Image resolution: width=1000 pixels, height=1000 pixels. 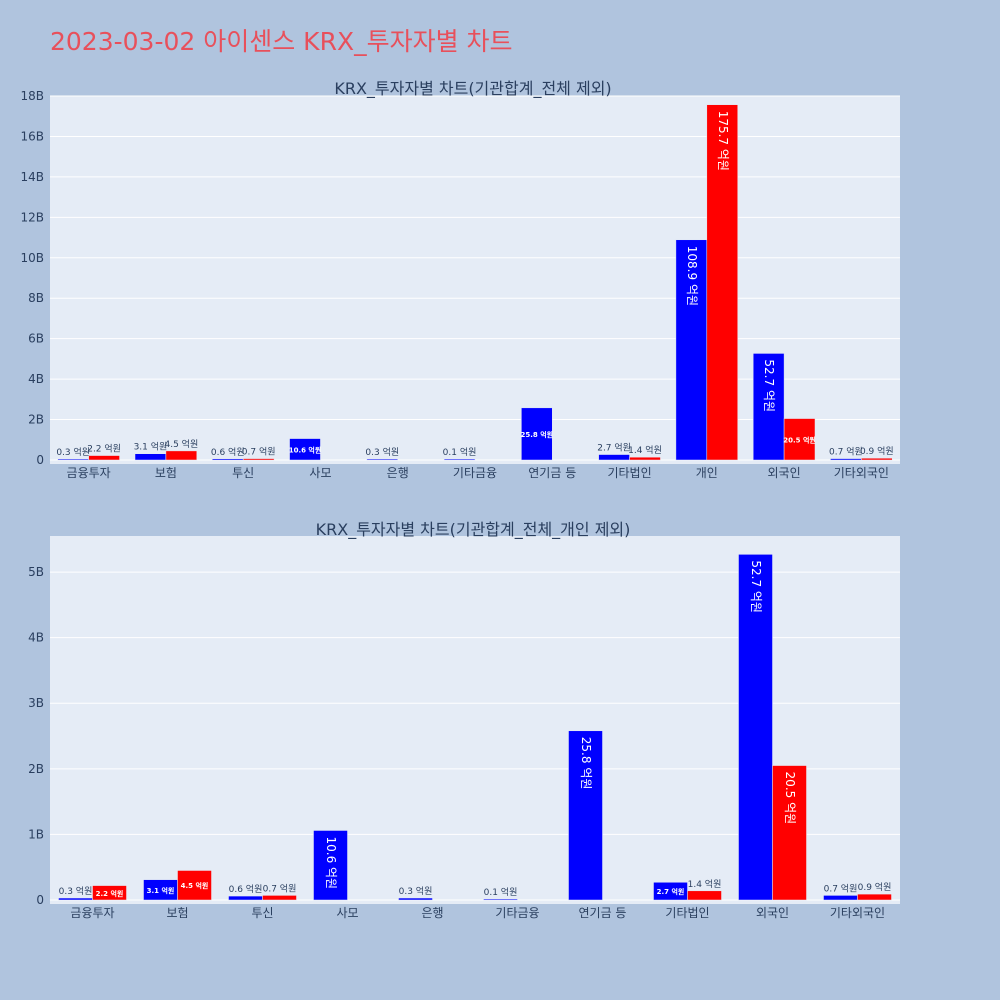 I want to click on y-tick-label: 14B, so click(x=32, y=177).